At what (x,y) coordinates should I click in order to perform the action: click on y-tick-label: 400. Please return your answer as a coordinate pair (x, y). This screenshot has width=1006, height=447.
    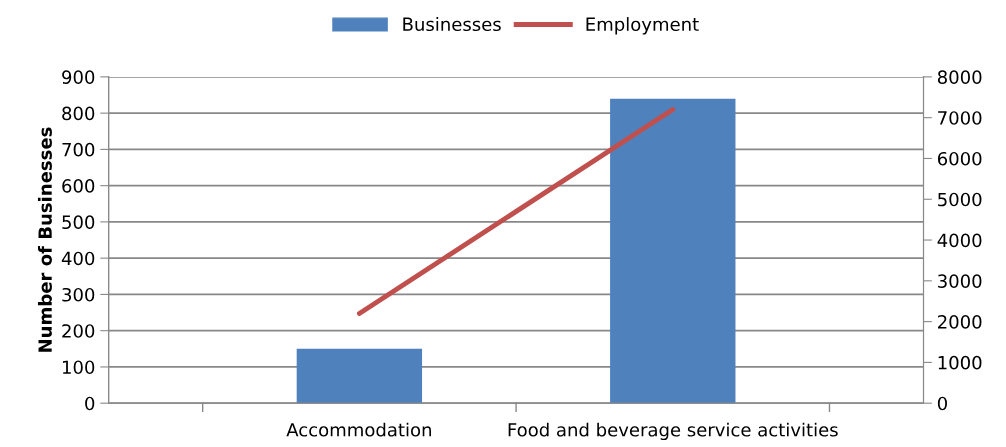
    Looking at the image, I should click on (78, 258).